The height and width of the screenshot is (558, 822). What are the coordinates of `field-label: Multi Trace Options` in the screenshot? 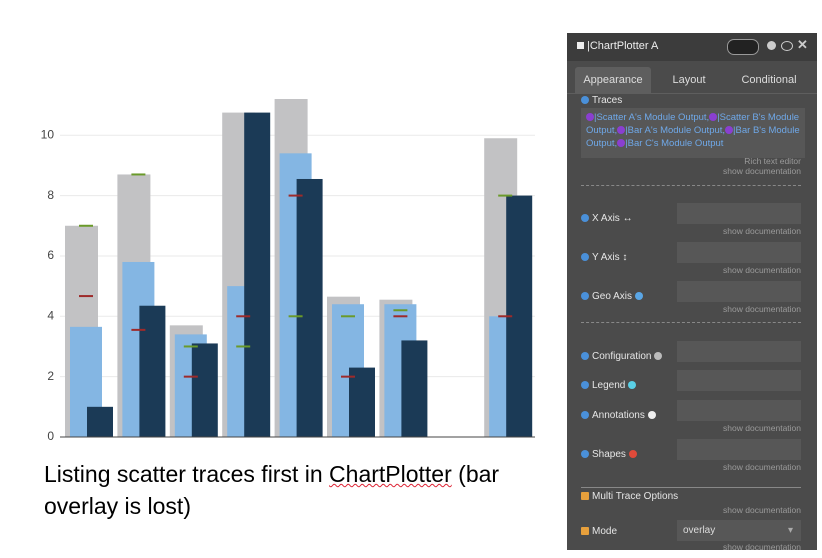 It's located at (629, 496).